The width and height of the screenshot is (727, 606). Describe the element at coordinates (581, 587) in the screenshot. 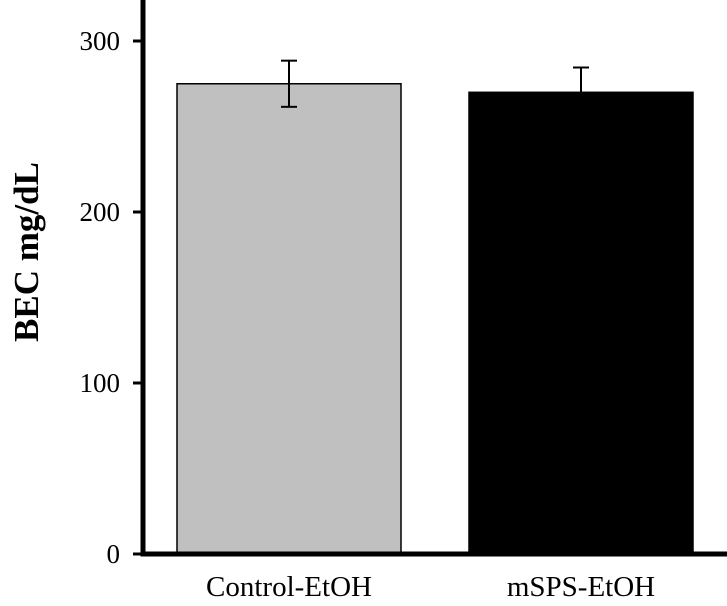

I see `x-tick-label-1: mSPS-EtOH` at that location.